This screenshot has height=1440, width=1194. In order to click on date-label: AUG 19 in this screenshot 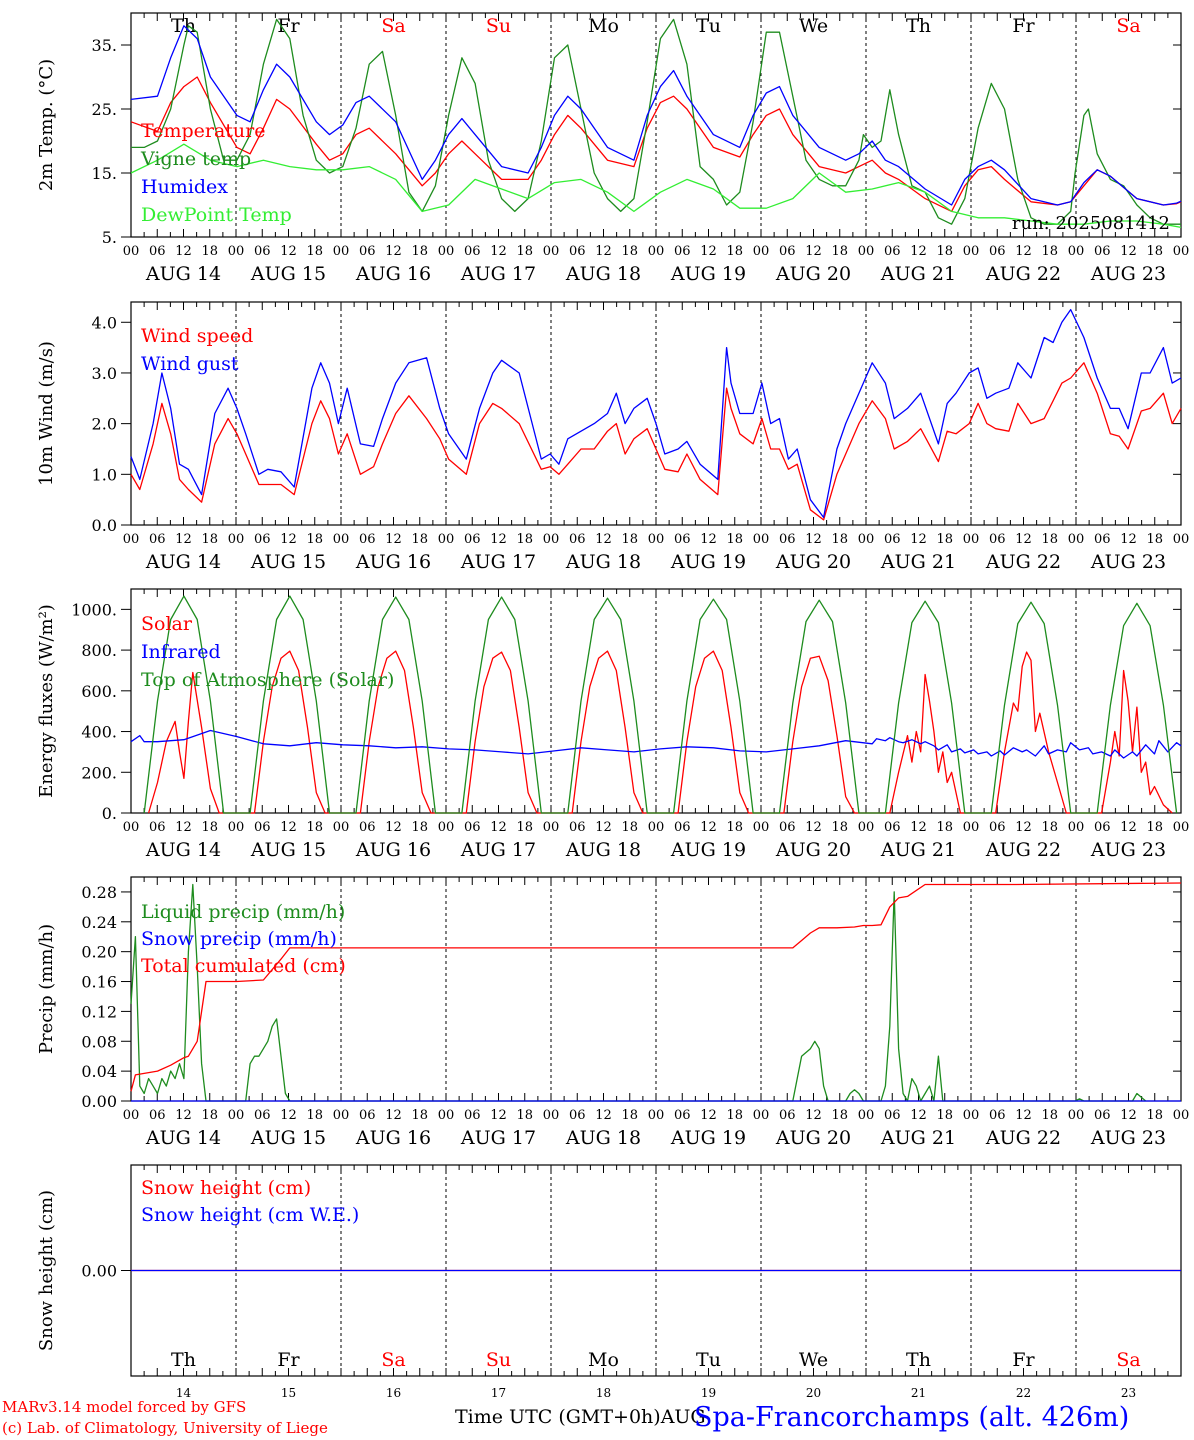, I will do `click(708, 274)`.